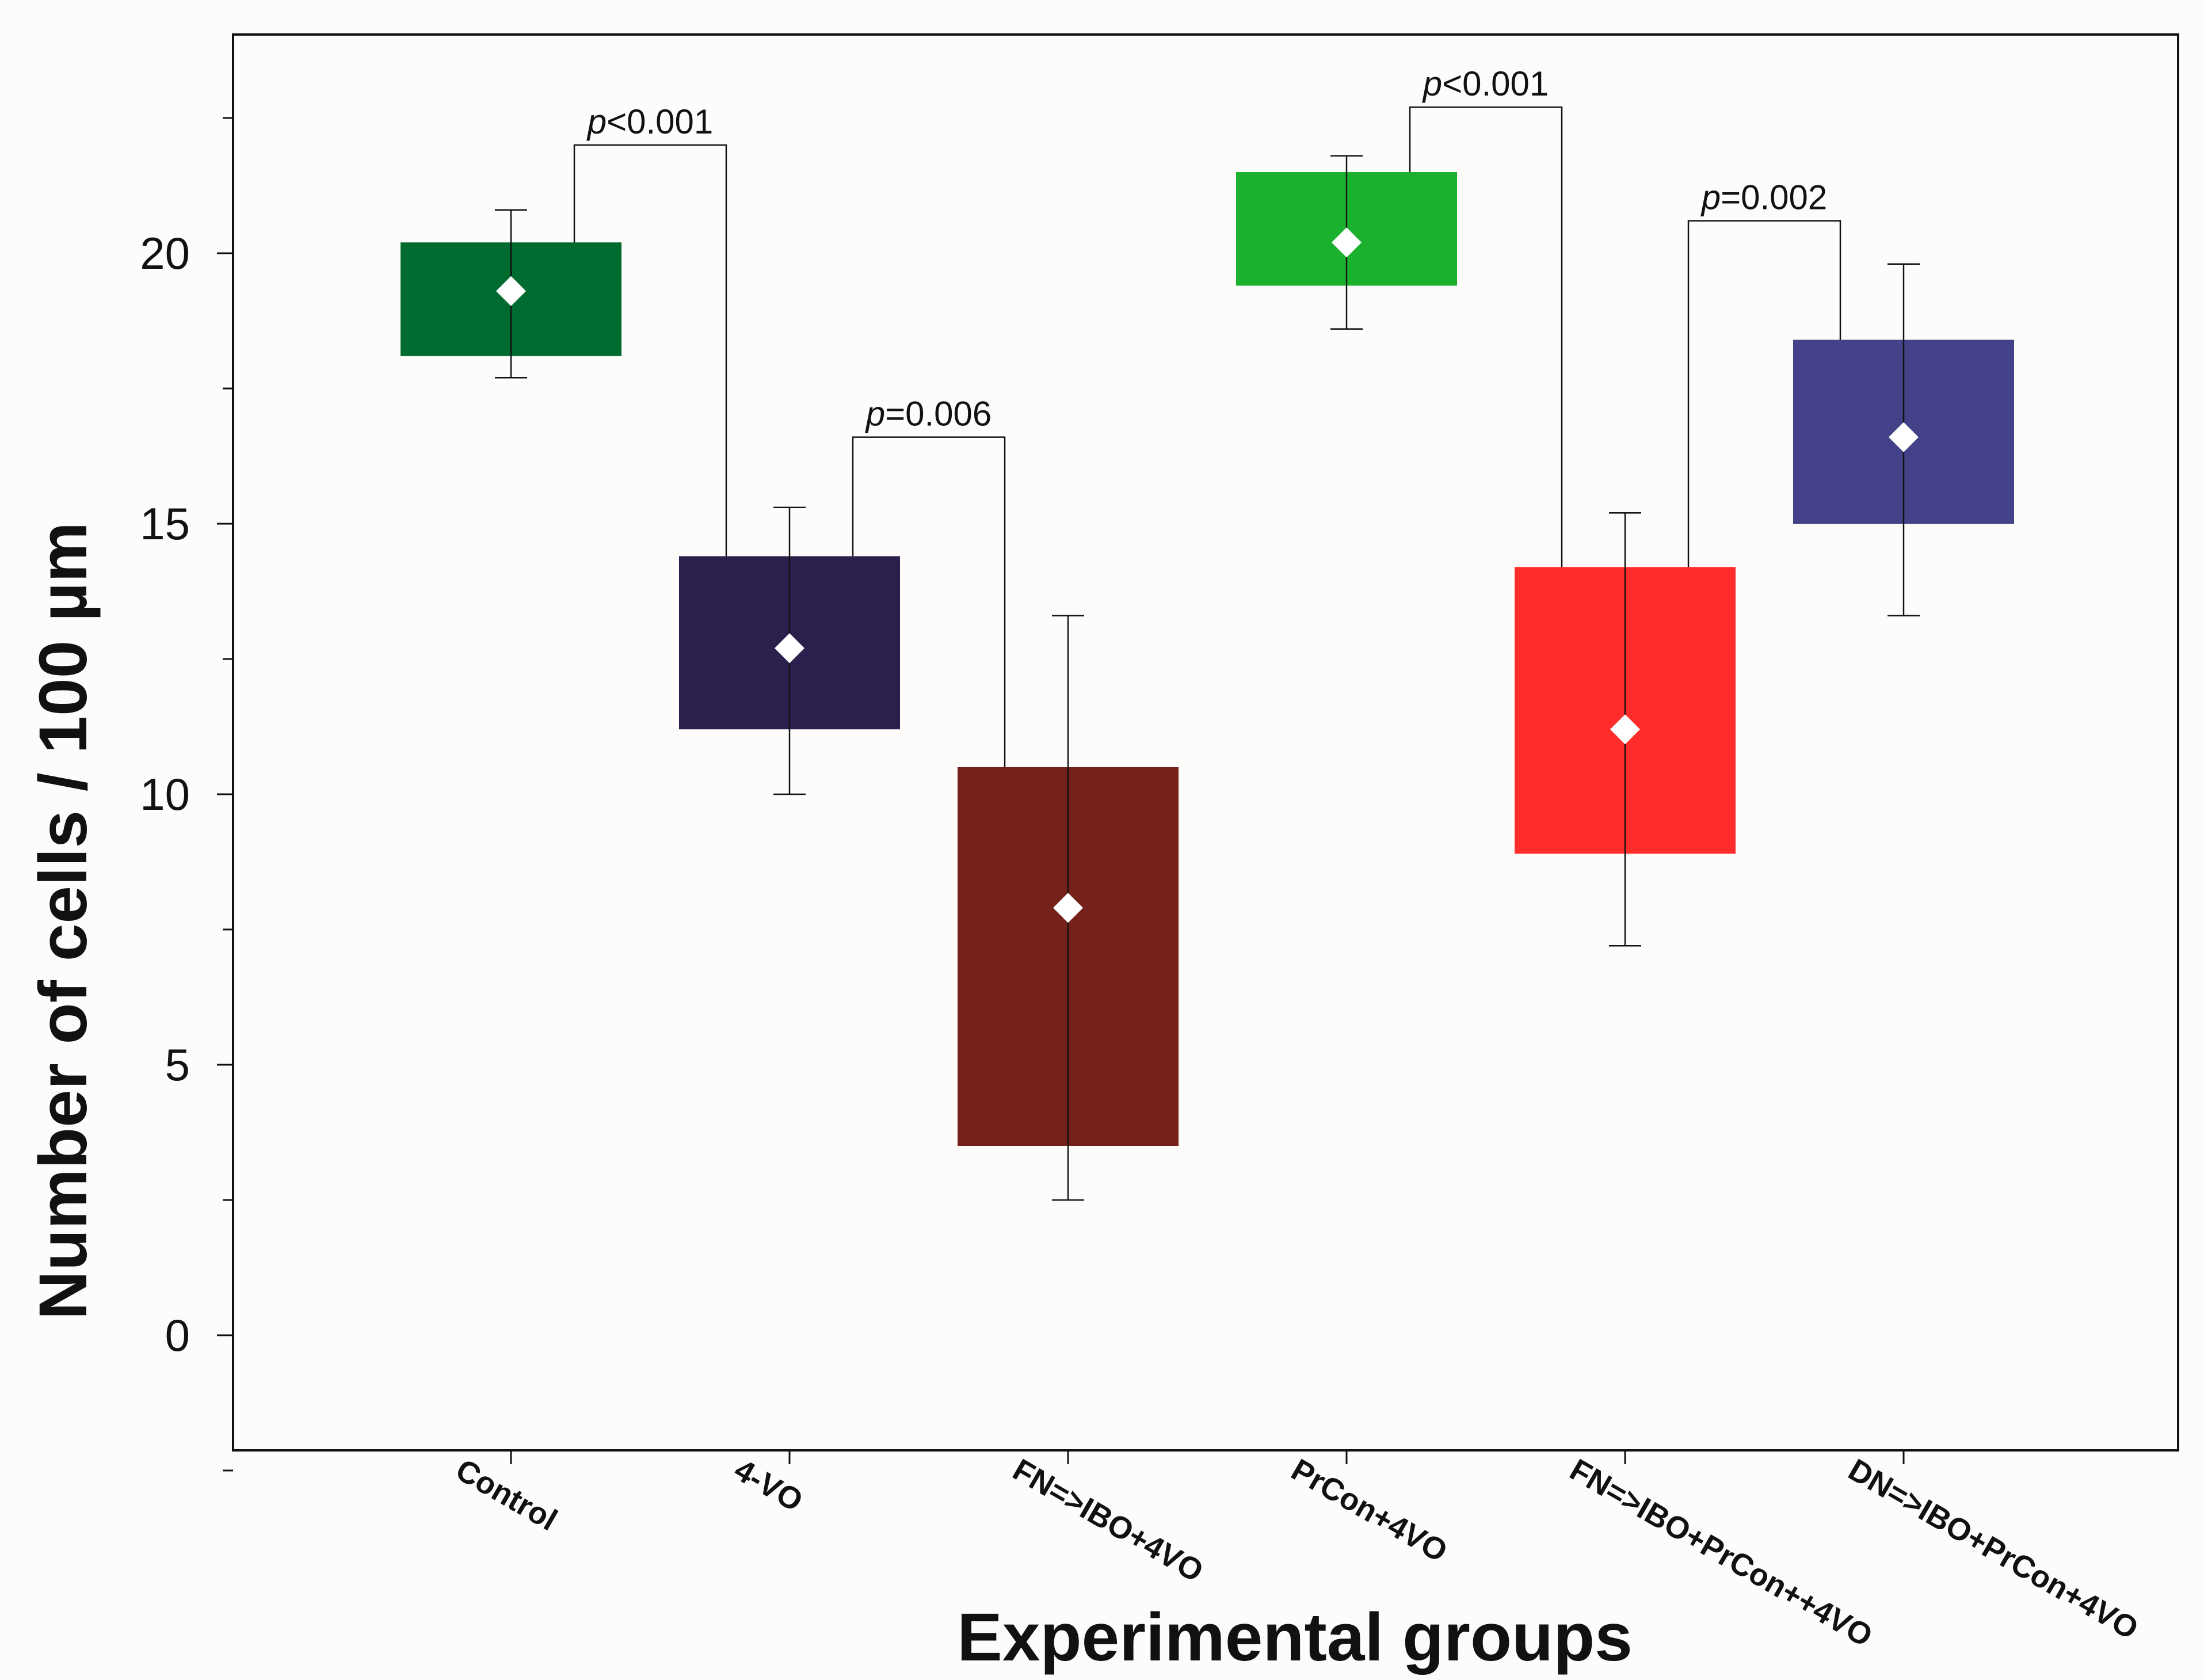 The height and width of the screenshot is (1680, 2204). What do you see at coordinates (177, 1064) in the screenshot?
I see `y-tick-label: 5` at bounding box center [177, 1064].